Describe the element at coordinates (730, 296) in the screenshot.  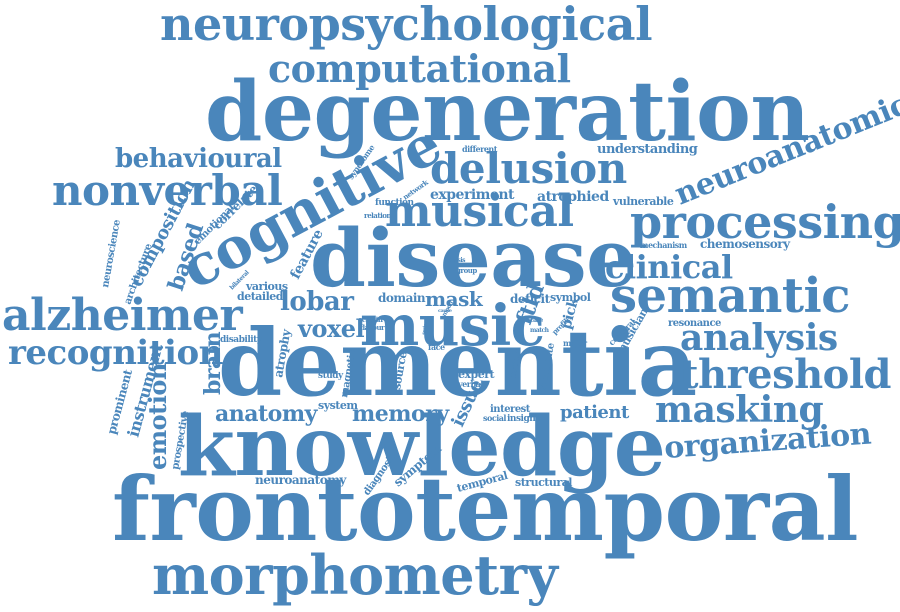
I see `word-semantic: semantic` at that location.